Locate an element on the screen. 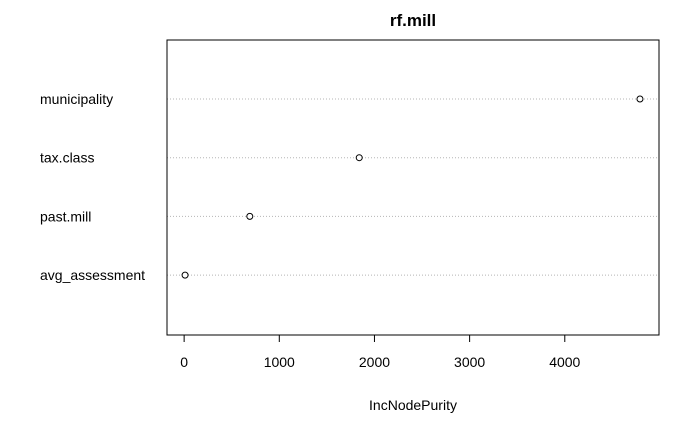  category-label: past.mill is located at coordinates (65, 216).